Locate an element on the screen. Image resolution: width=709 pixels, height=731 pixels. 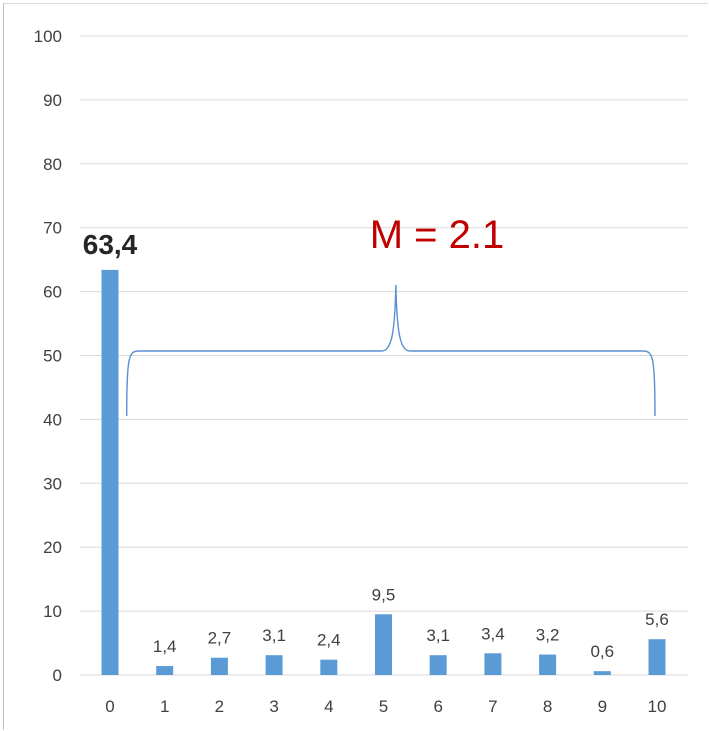
x-tick-label: 5 is located at coordinates (383, 706).